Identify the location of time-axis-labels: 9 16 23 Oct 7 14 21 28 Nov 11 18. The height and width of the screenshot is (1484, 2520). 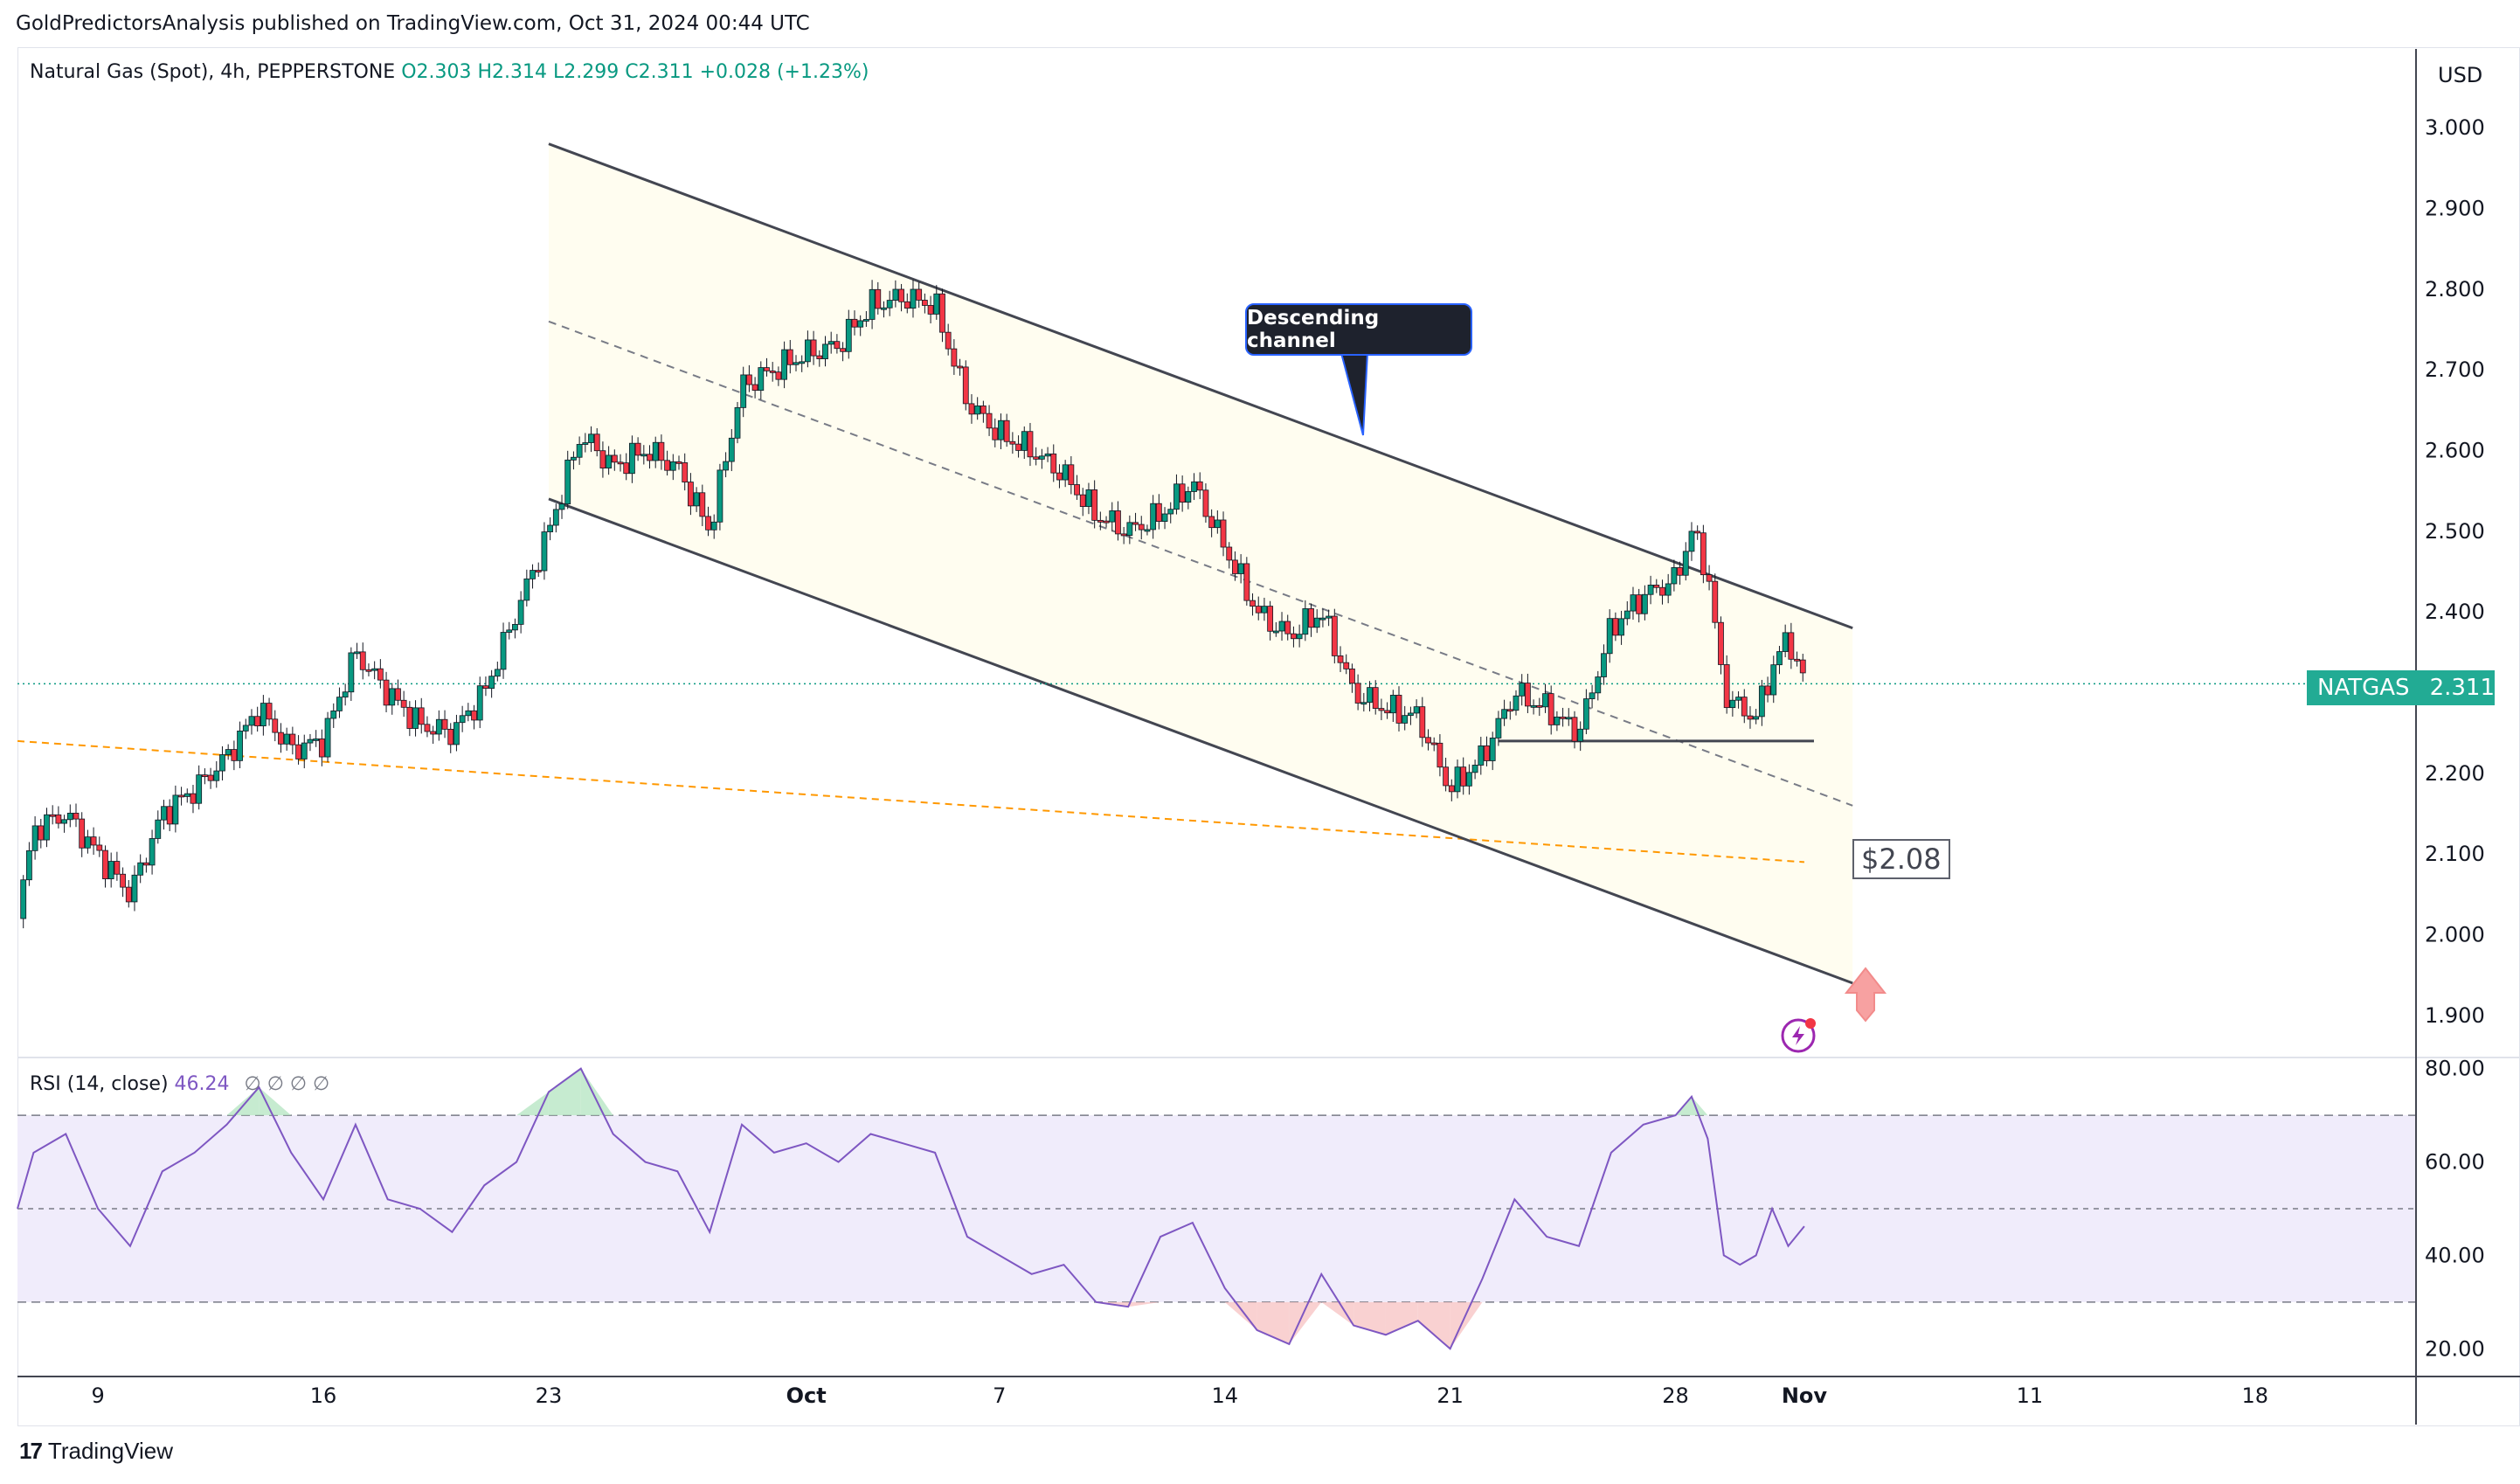
(1179, 1395).